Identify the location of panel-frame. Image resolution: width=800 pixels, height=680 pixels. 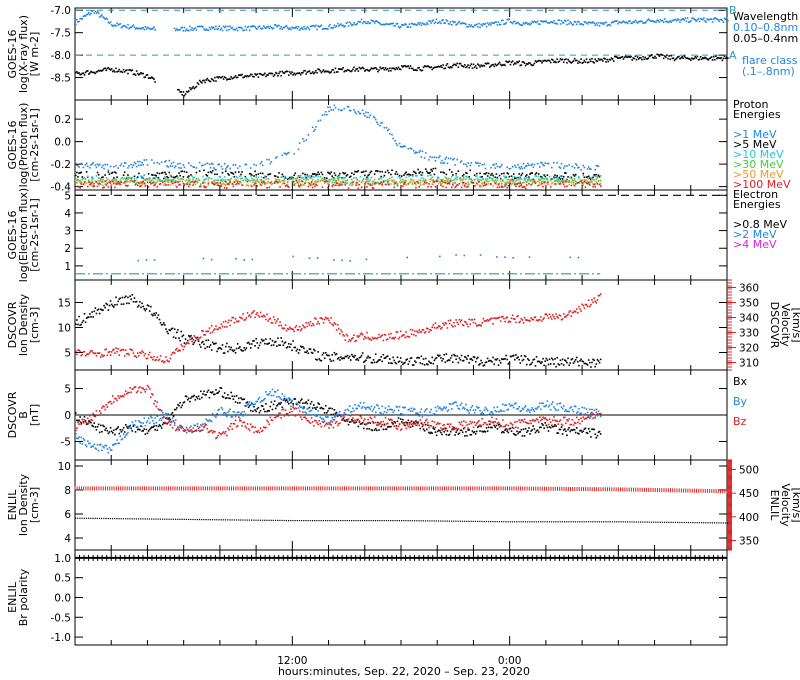
(401, 235).